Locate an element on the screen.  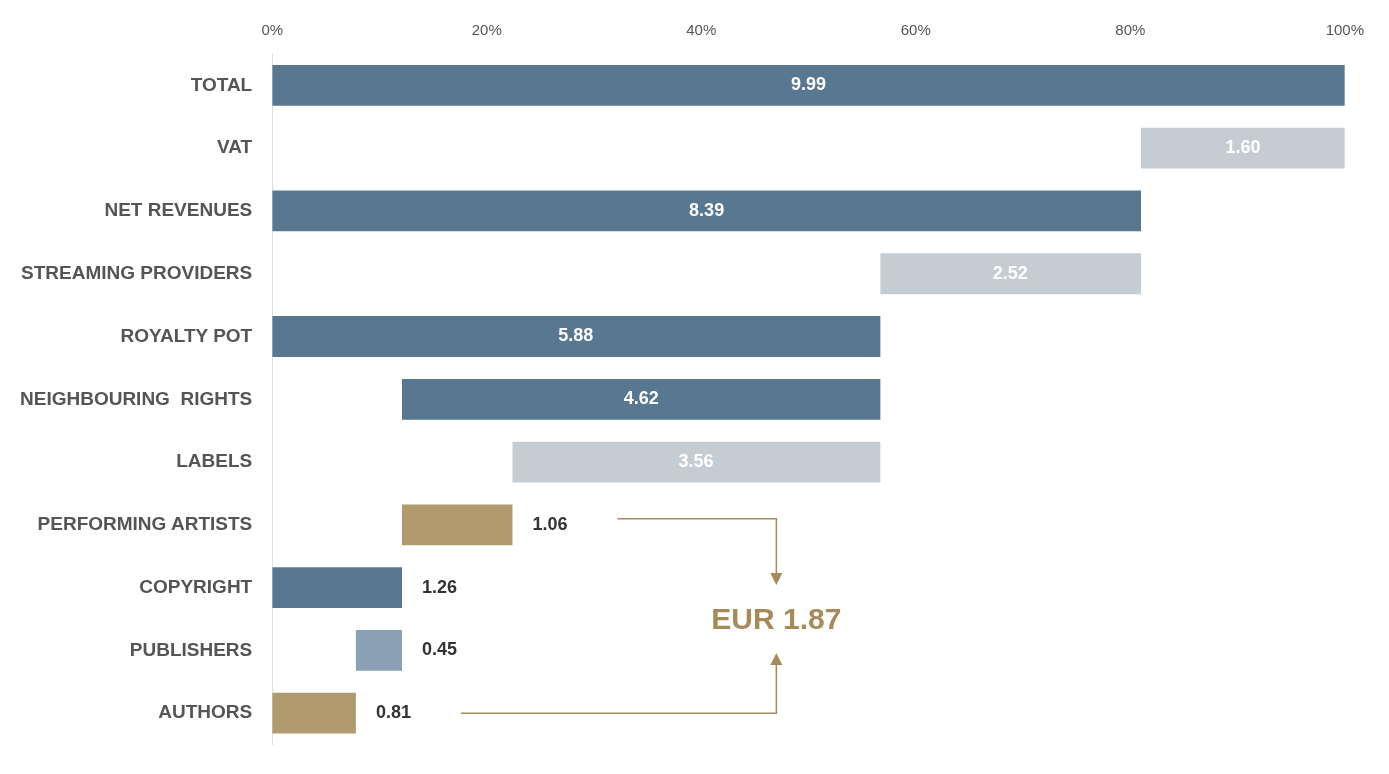
annotation: 8.39 is located at coordinates (707, 209).